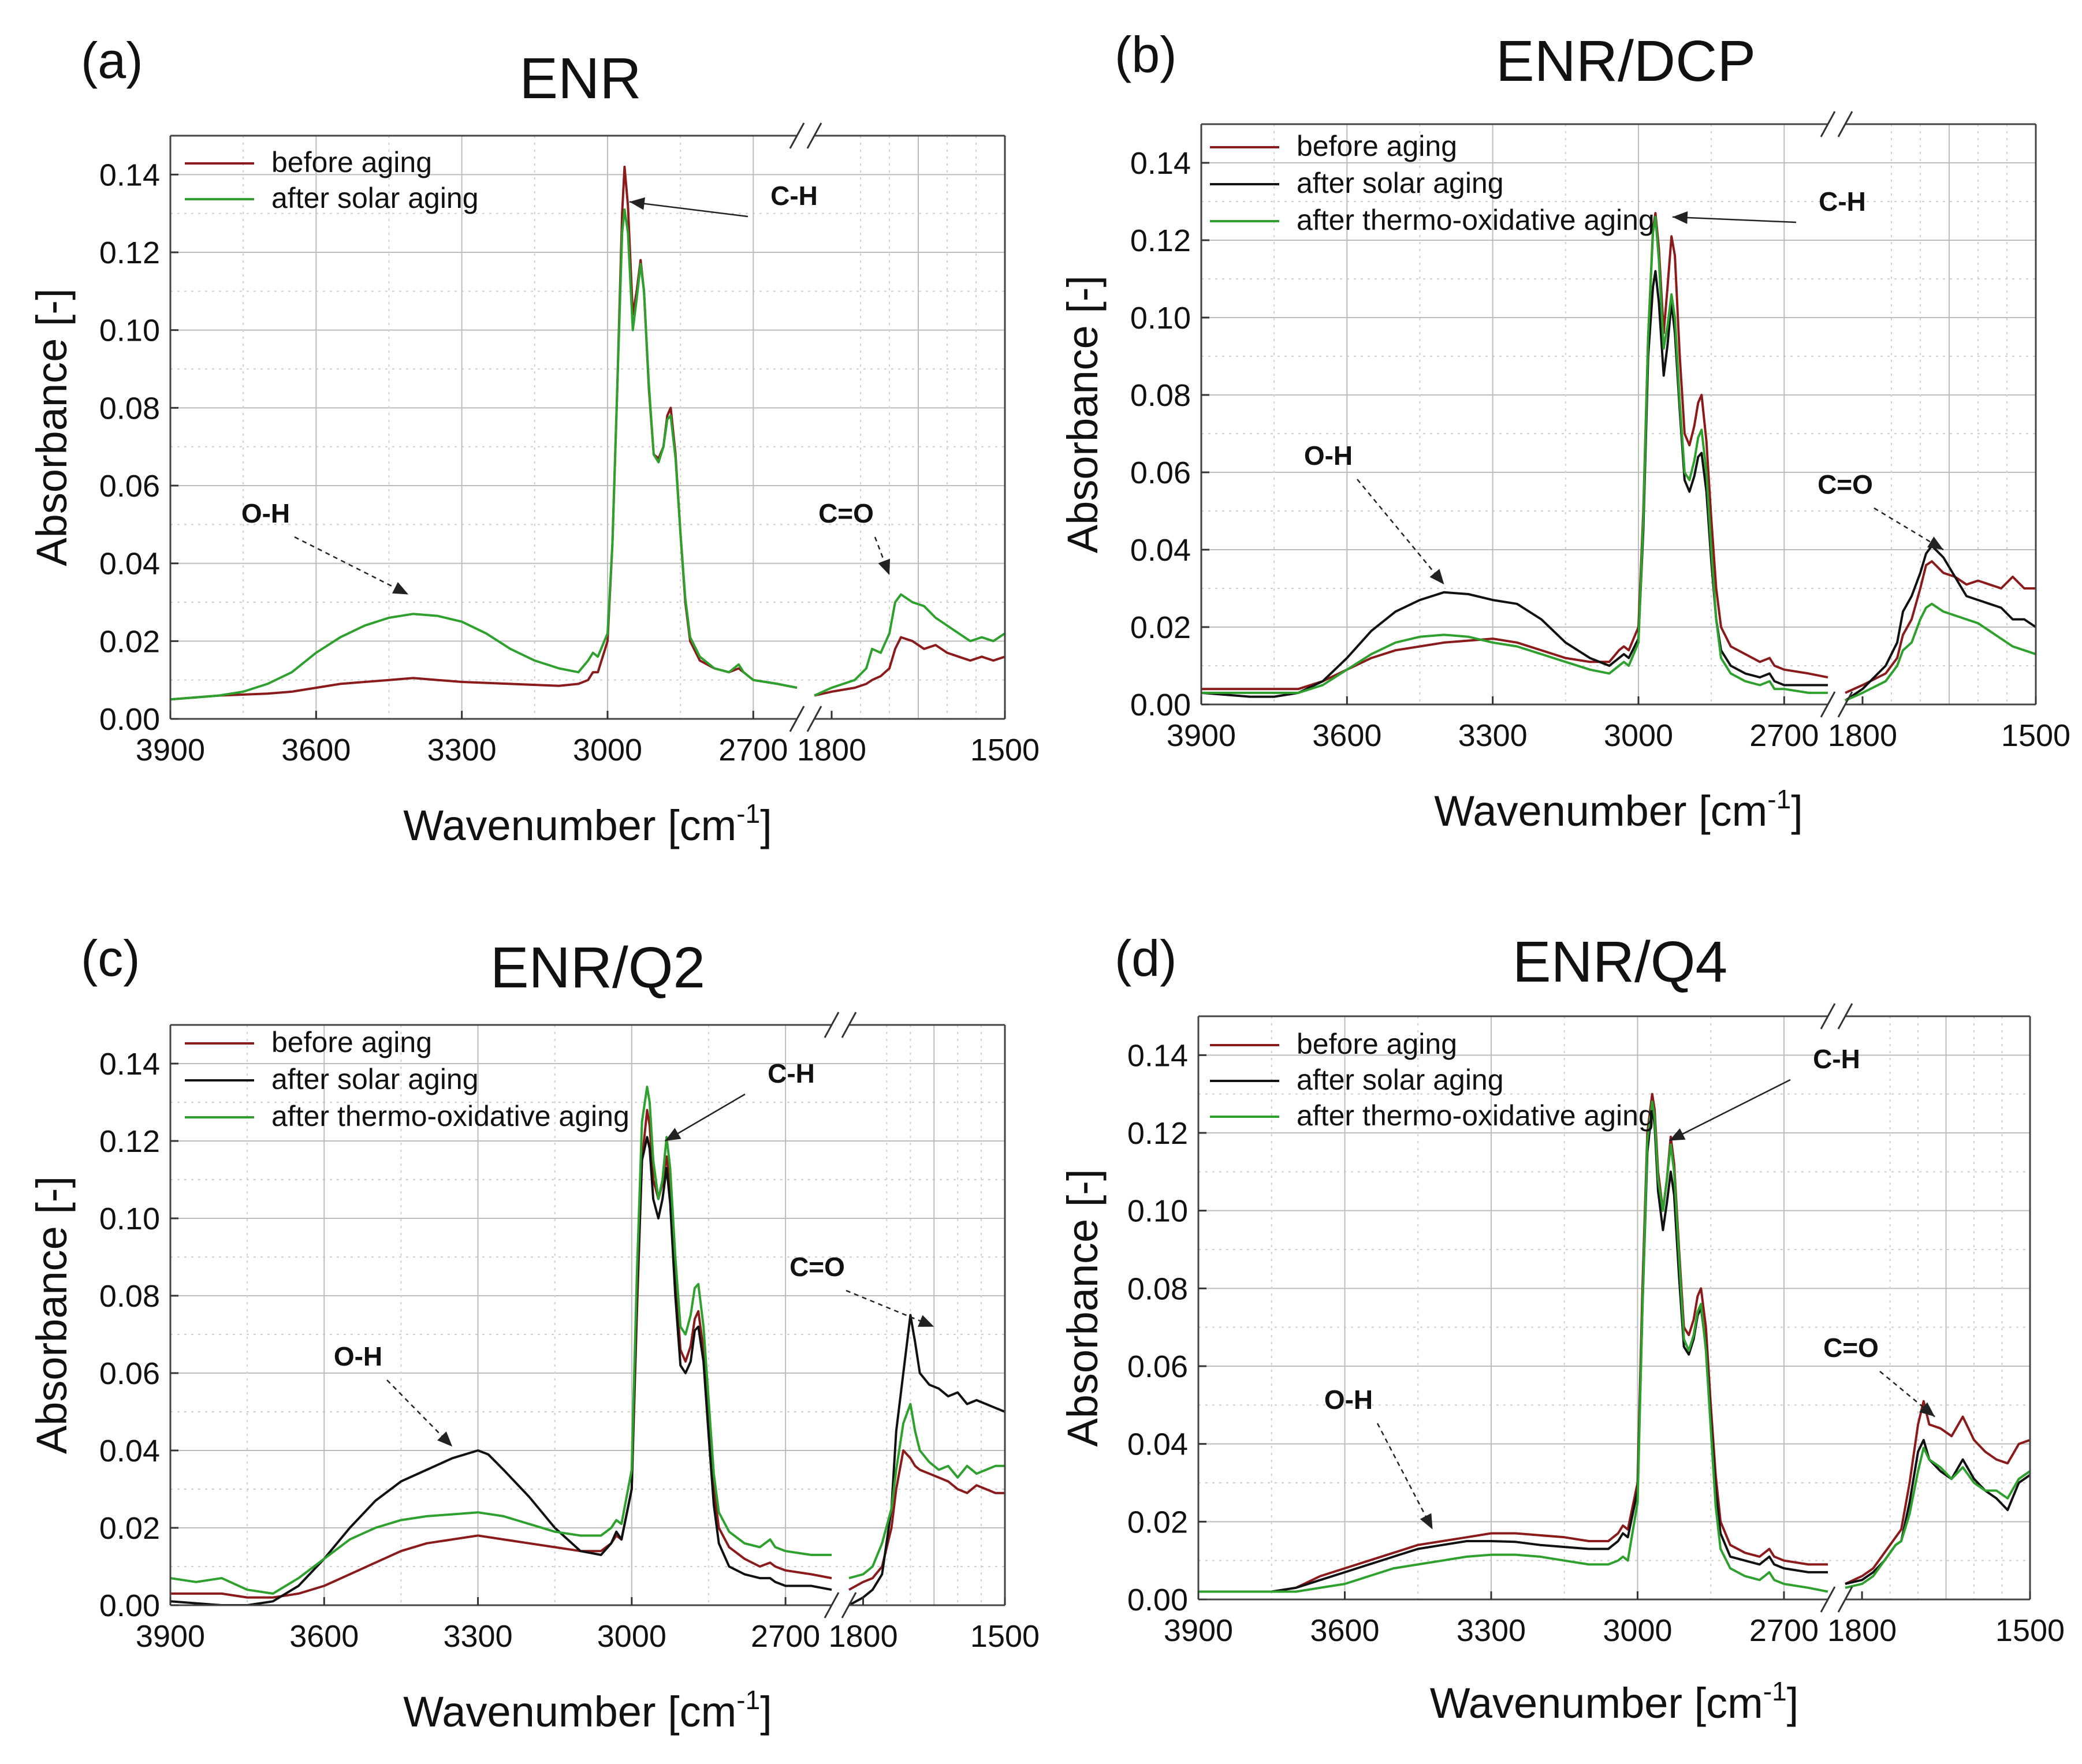 This screenshot has height=1764, width=2082. Describe the element at coordinates (1158, 1288) in the screenshot. I see `y-tick-label: 0.08` at that location.